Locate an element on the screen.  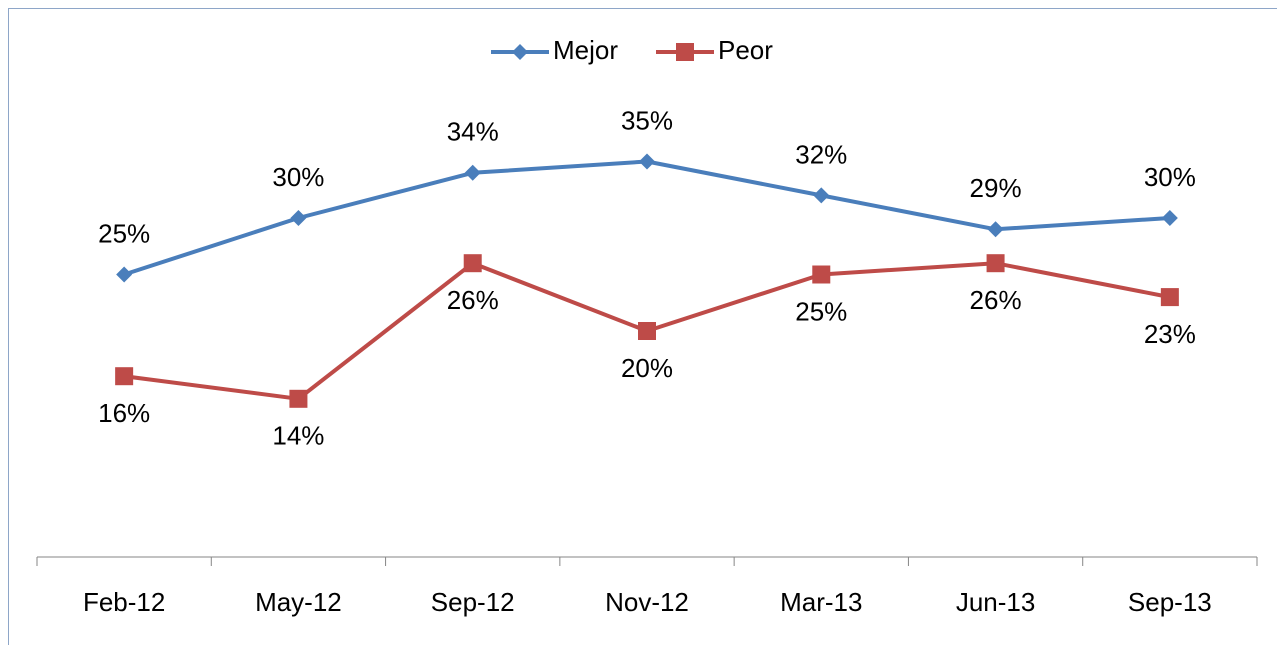
data-label: 20% is located at coordinates (647, 368).